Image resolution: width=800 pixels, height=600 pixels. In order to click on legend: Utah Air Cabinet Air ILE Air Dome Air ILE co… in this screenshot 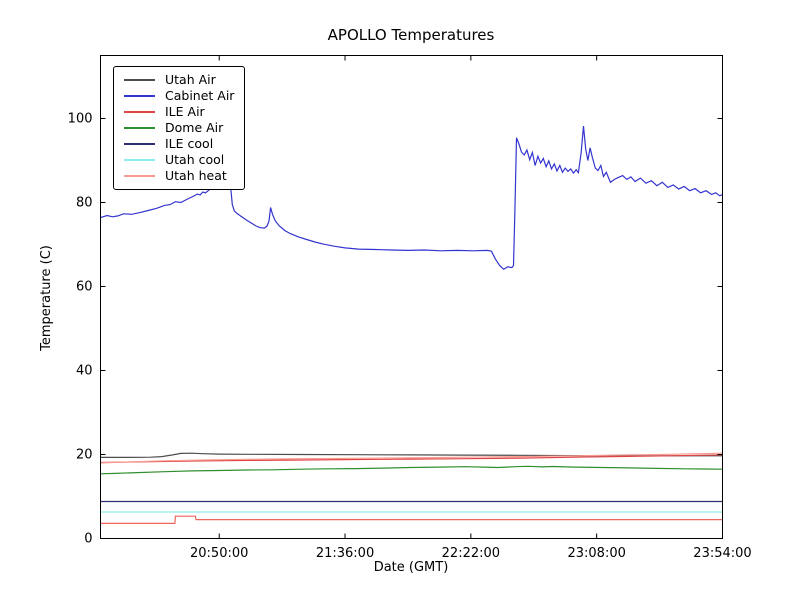, I will do `click(179, 128)`.